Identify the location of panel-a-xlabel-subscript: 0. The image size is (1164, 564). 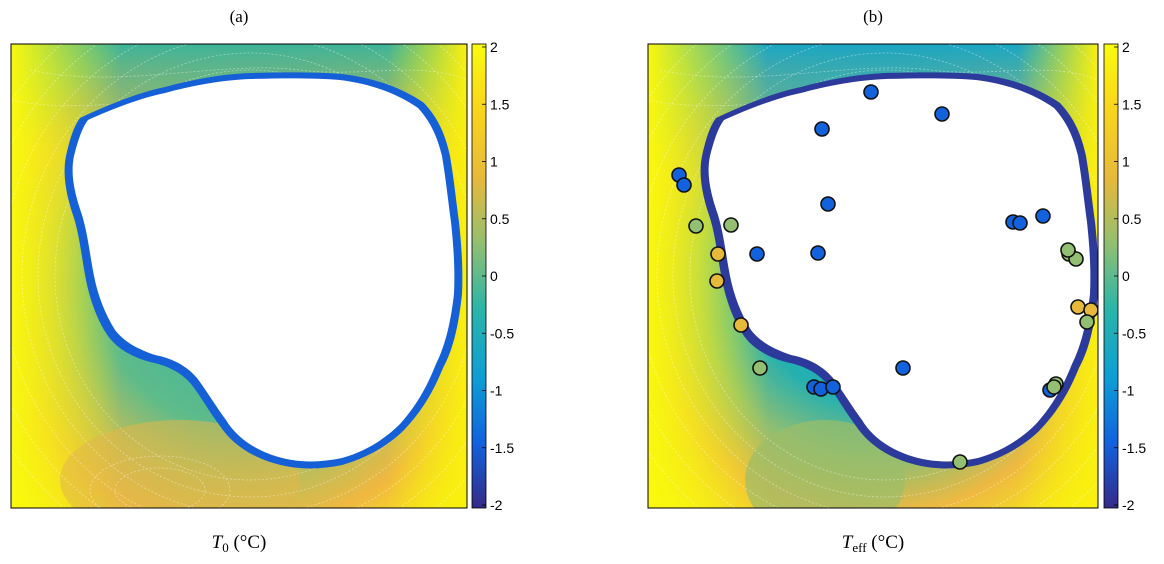
(225, 547).